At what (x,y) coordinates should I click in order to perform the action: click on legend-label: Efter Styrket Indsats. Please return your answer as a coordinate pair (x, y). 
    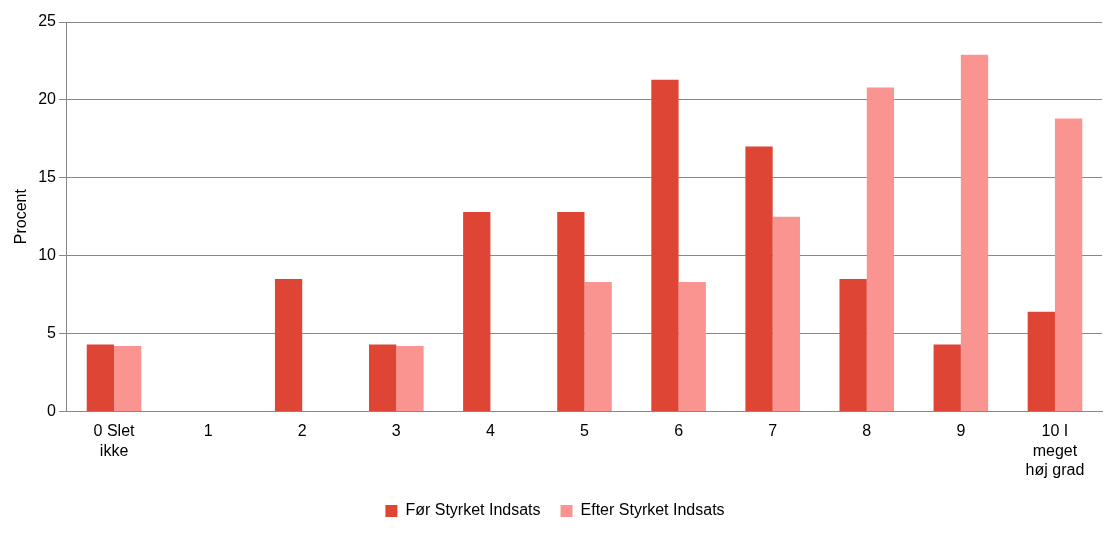
    Looking at the image, I should click on (652, 510).